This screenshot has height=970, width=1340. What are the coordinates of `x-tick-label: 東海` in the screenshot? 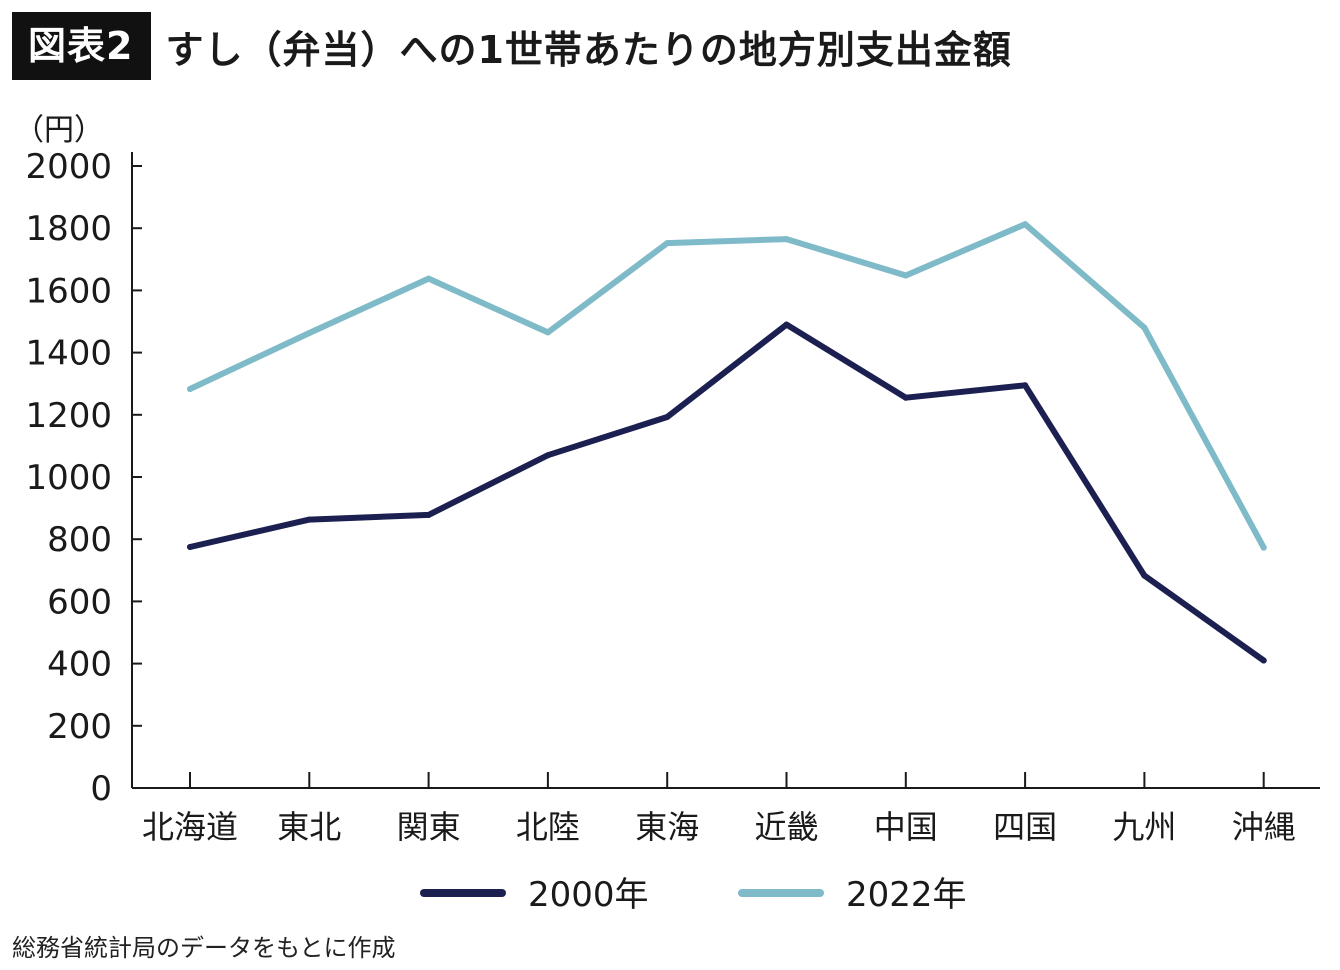 It's located at (667, 827).